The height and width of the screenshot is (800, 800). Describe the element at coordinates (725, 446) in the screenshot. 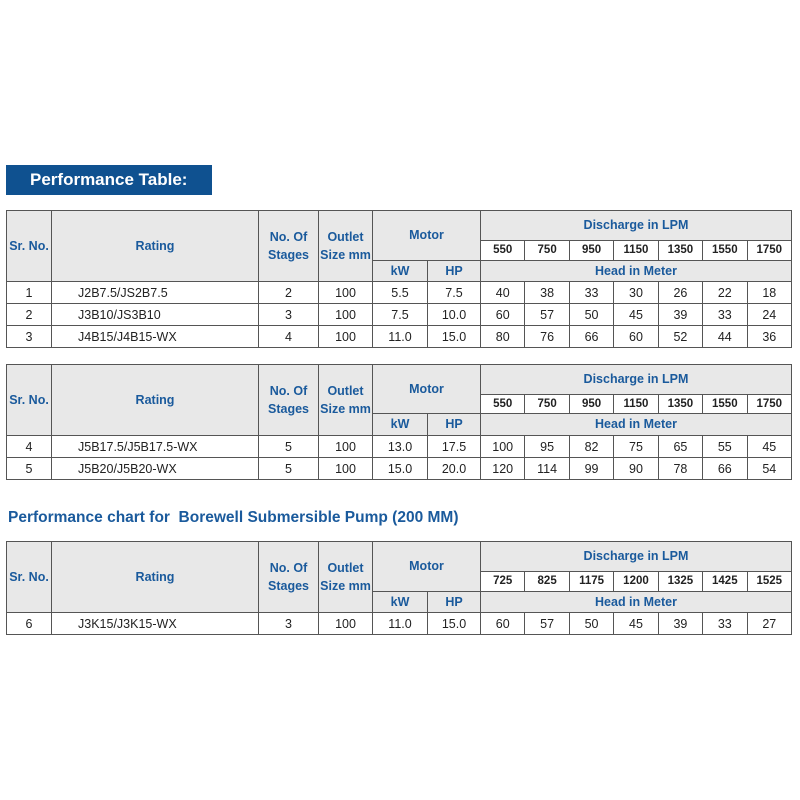

I see `cell-head: 55` at that location.